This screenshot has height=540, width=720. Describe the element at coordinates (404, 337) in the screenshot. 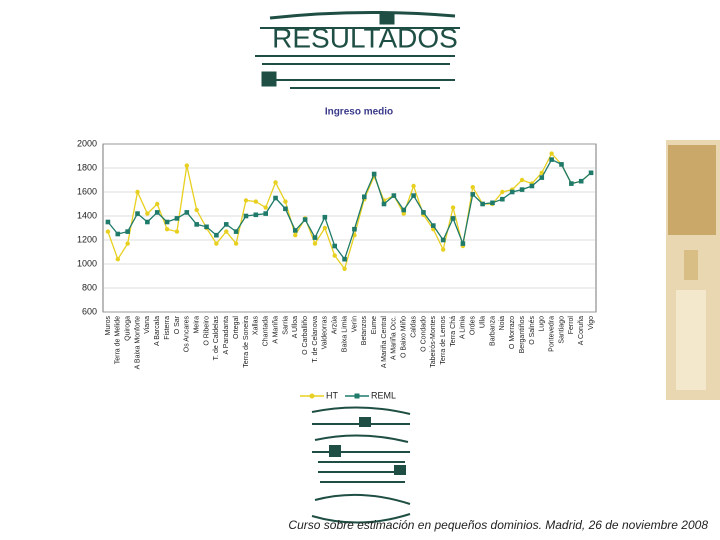

I see `x-tick-label: O Baixo Miño` at that location.